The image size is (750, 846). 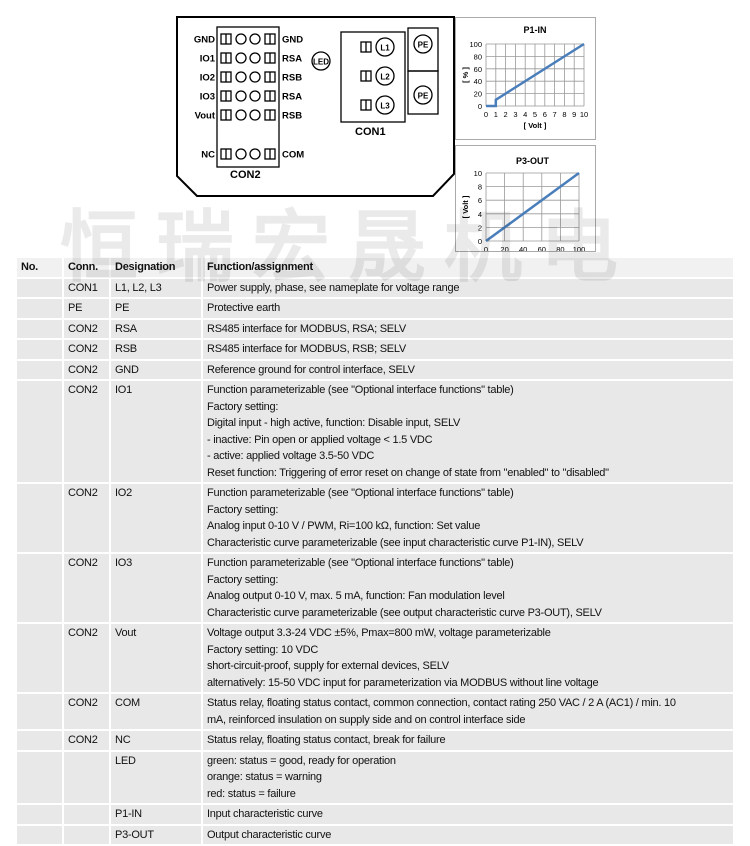 I want to click on y-tick-label: 20, so click(x=478, y=94).